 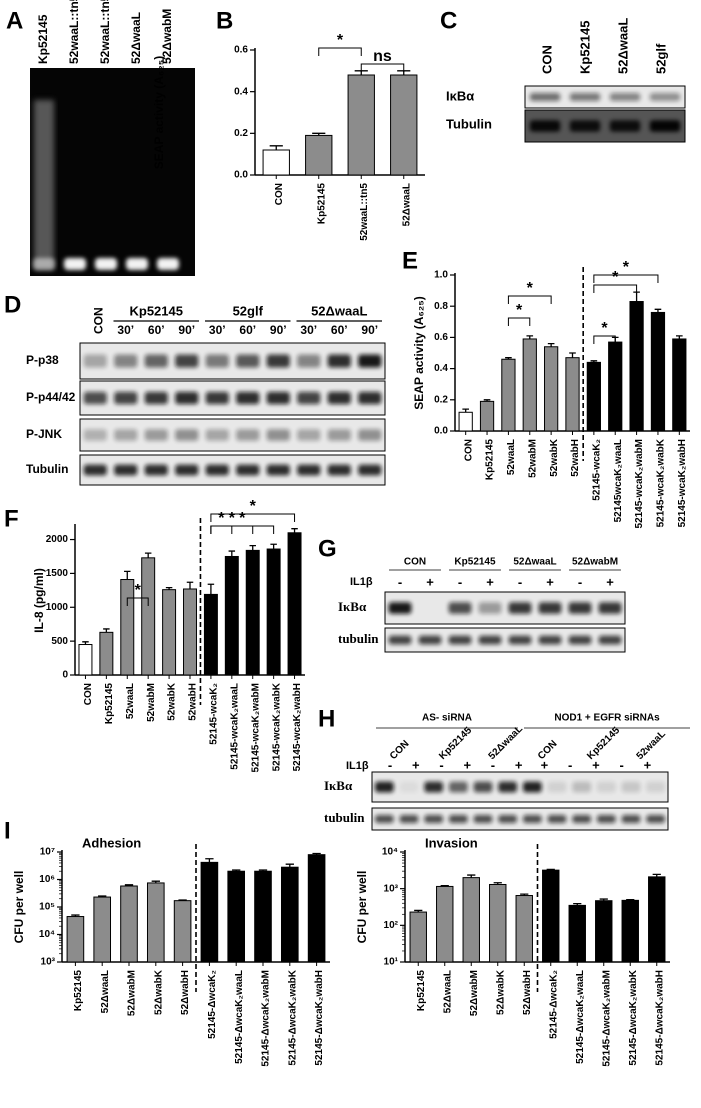 What do you see at coordinates (327, 548) in the screenshot?
I see `panel-letter: G` at bounding box center [327, 548].